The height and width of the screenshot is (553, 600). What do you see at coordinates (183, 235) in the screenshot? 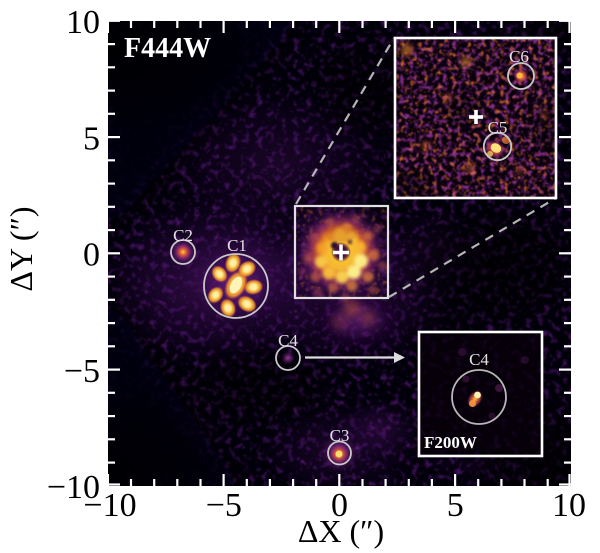
I see `svg-text: C2` at bounding box center [183, 235].